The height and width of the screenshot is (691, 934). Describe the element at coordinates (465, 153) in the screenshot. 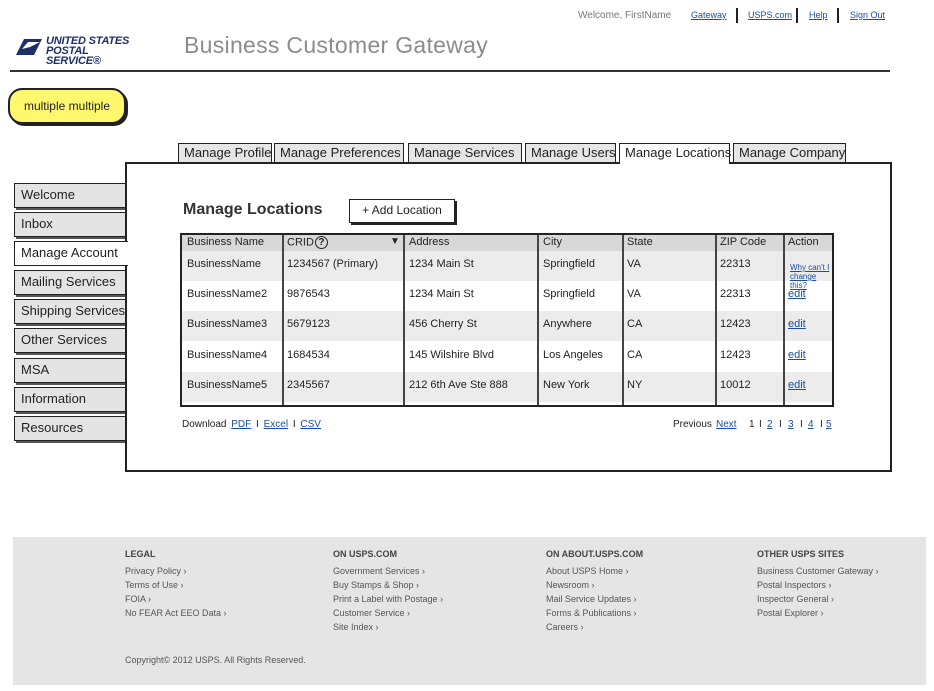

I see `tab-manage-services: Manage Services` at that location.